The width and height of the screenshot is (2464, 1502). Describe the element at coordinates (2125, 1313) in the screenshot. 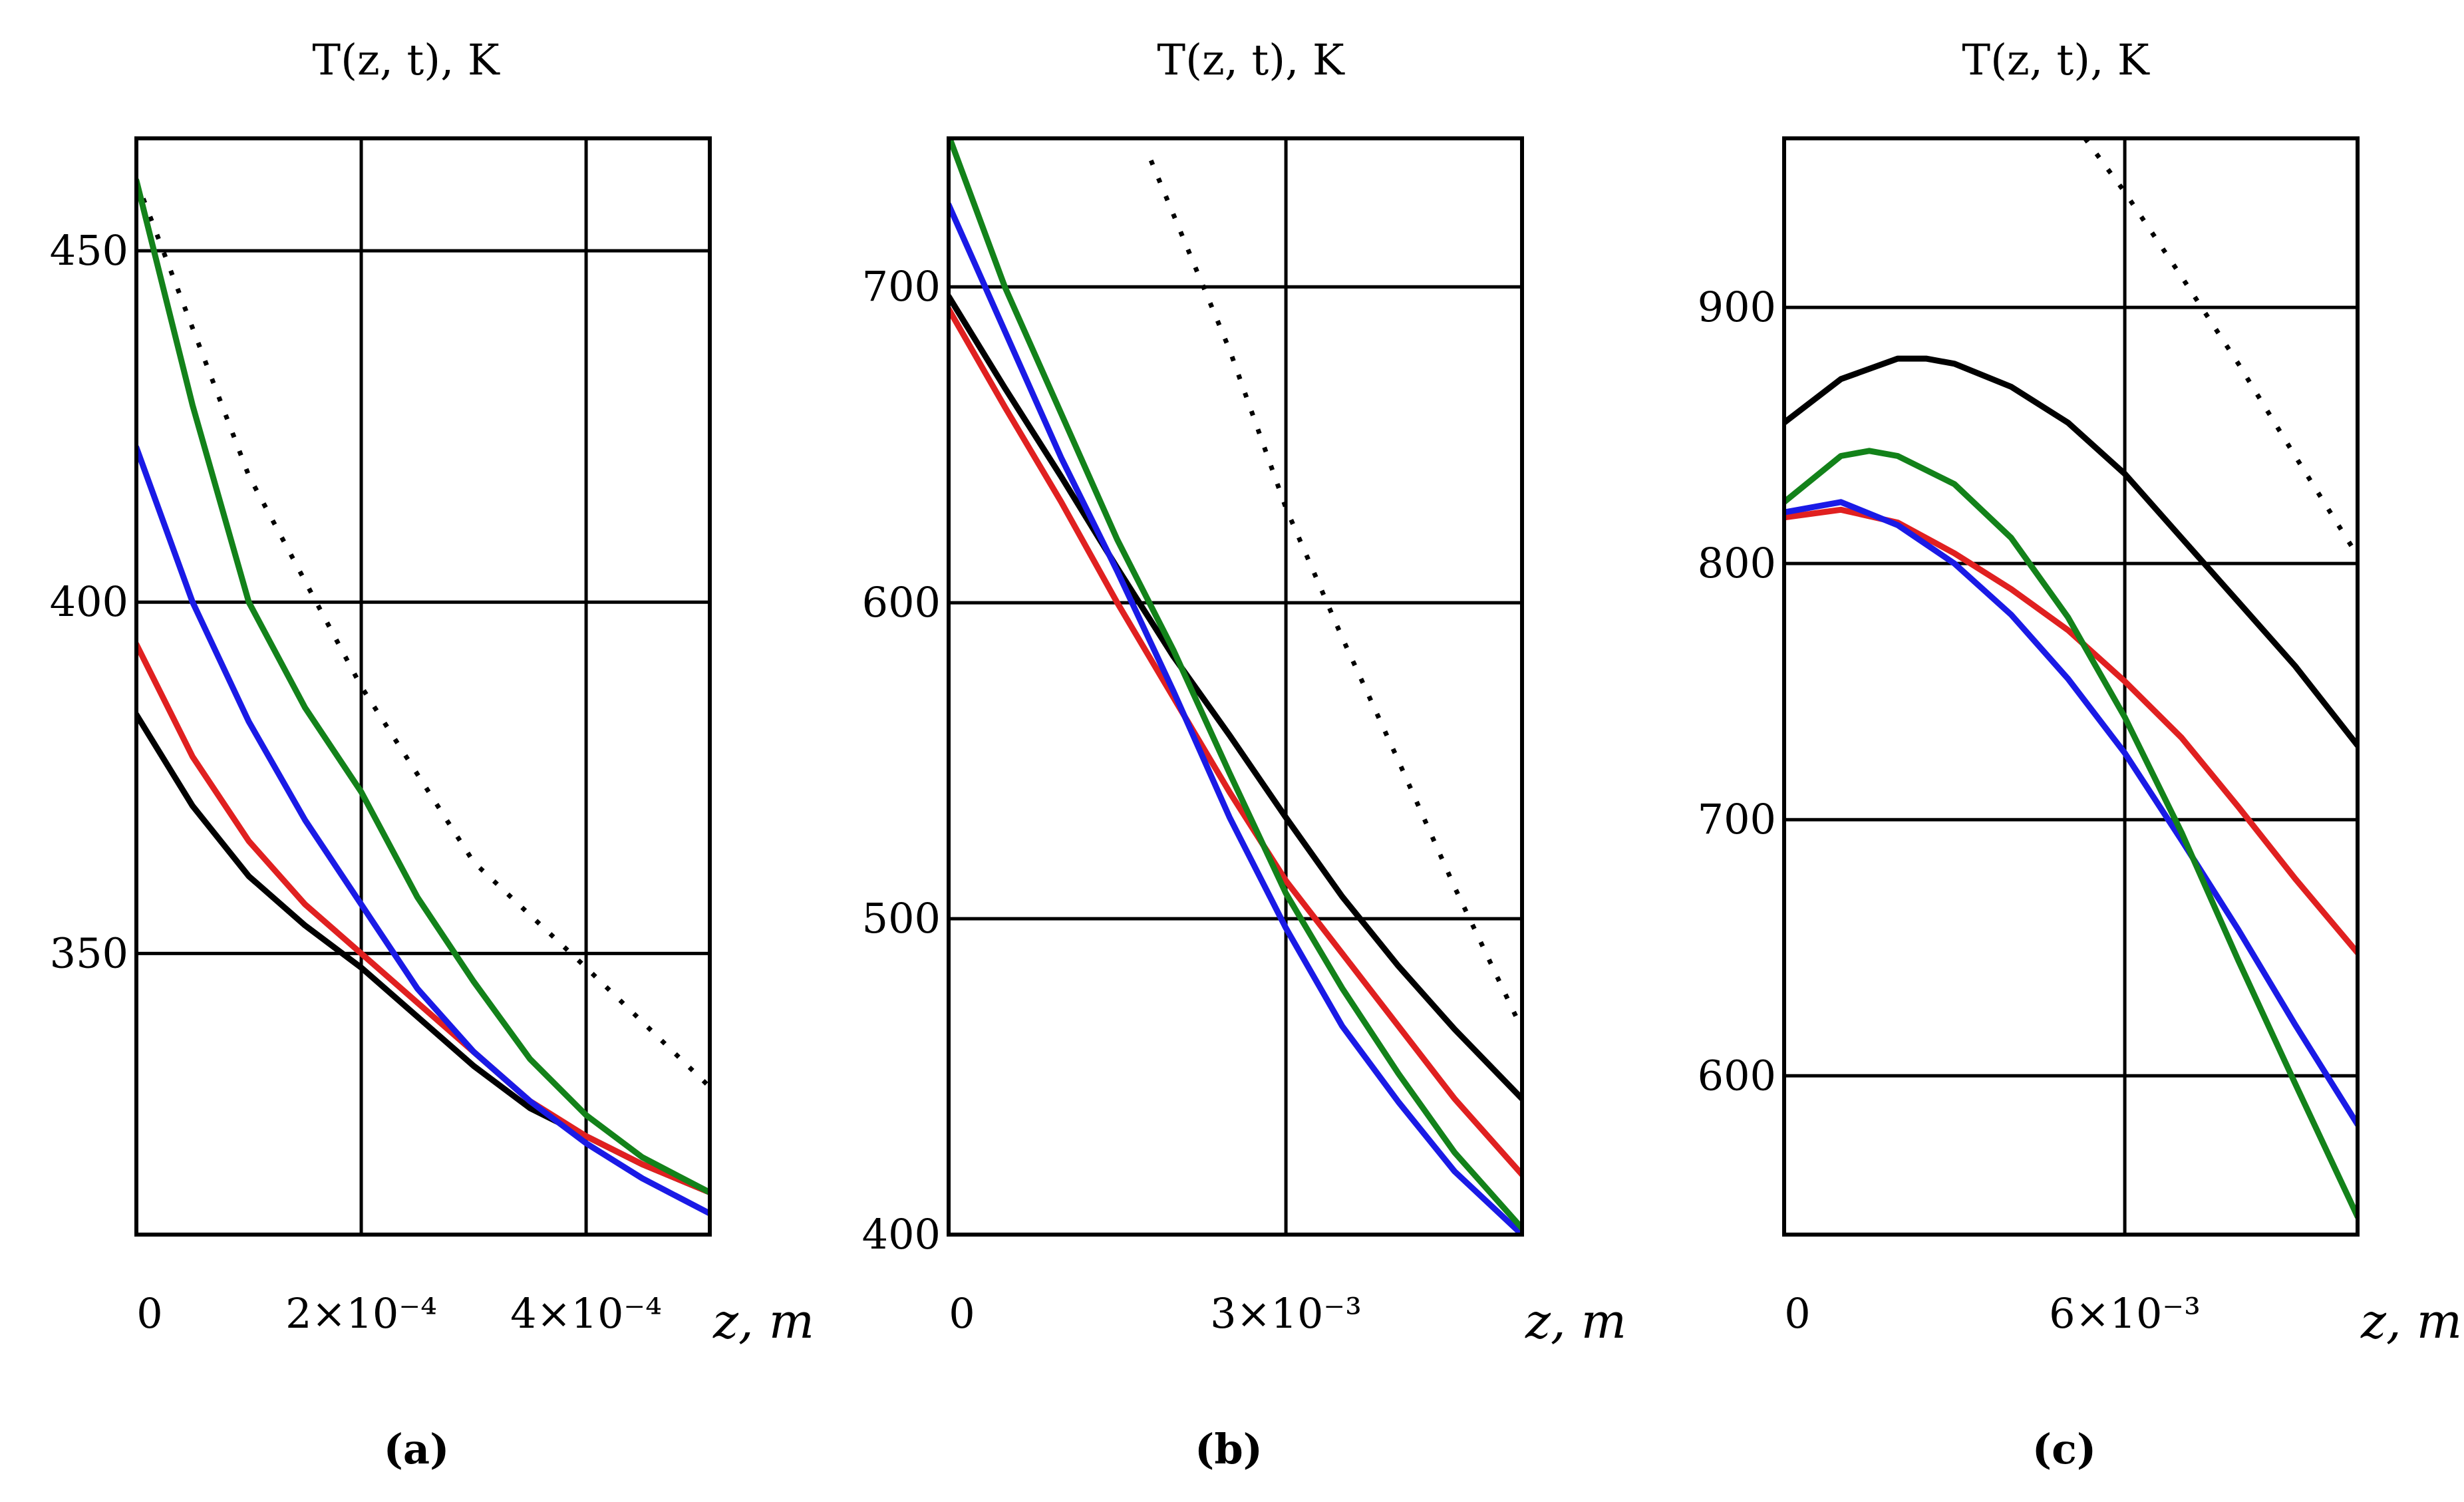

I see `x-tick-label: 6×10⁻³` at that location.